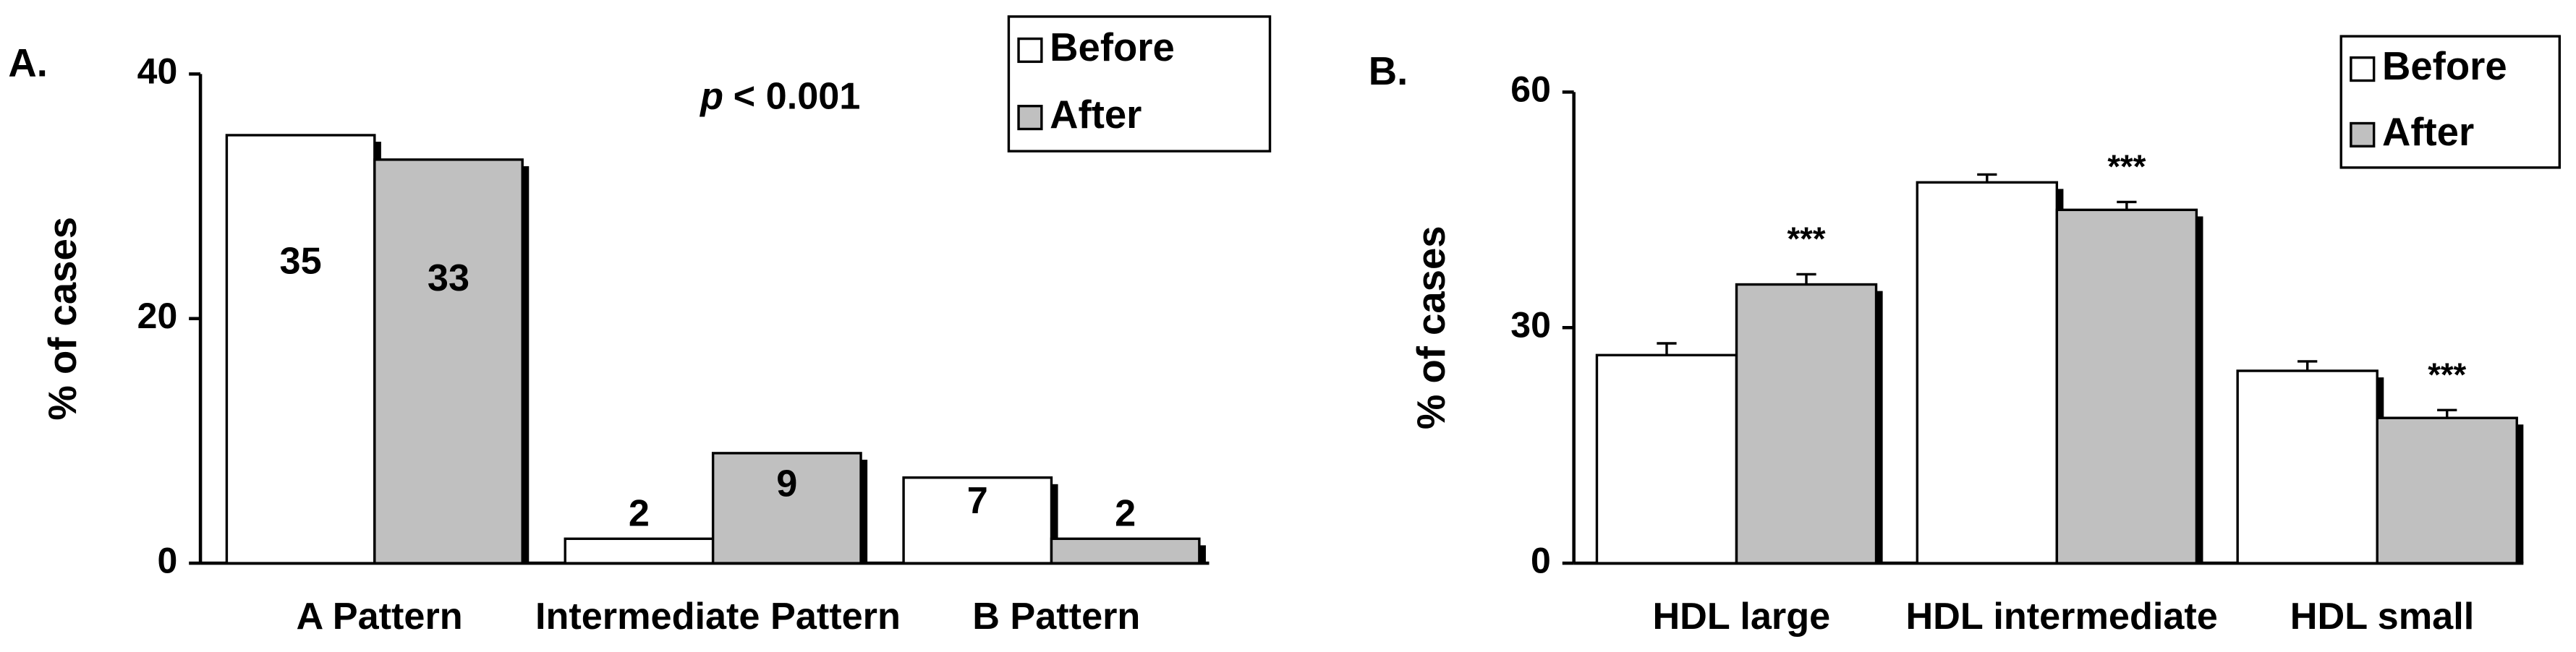  I want to click on y-tick-label: 60, so click(1530, 89).